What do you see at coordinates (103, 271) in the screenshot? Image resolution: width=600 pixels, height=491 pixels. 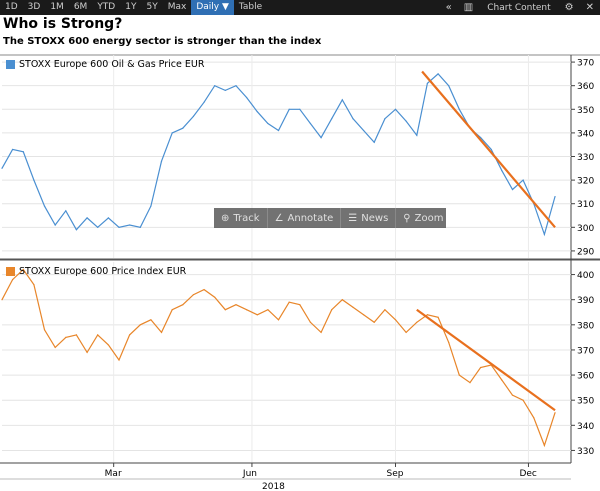 I see `legend-index-label: STOXX Europe 600 Price Index EUR` at bounding box center [103, 271].